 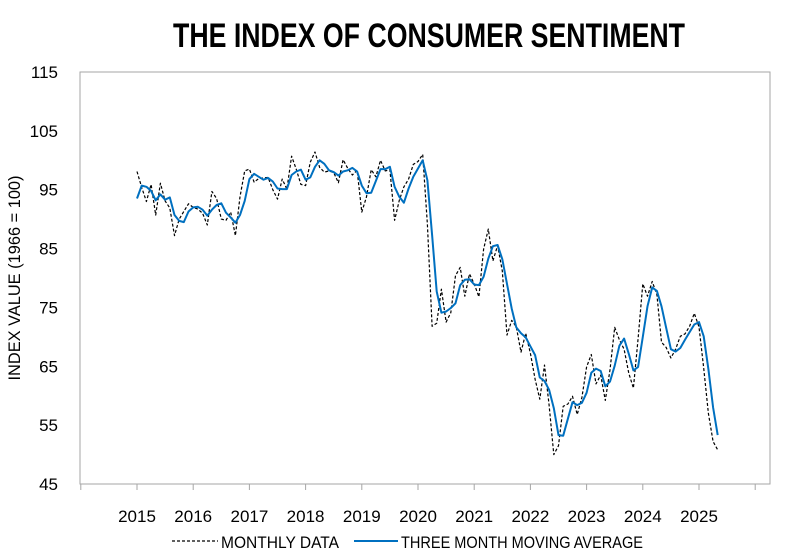 What do you see at coordinates (418, 516) in the screenshot?
I see `x-tick-label: 2020` at bounding box center [418, 516].